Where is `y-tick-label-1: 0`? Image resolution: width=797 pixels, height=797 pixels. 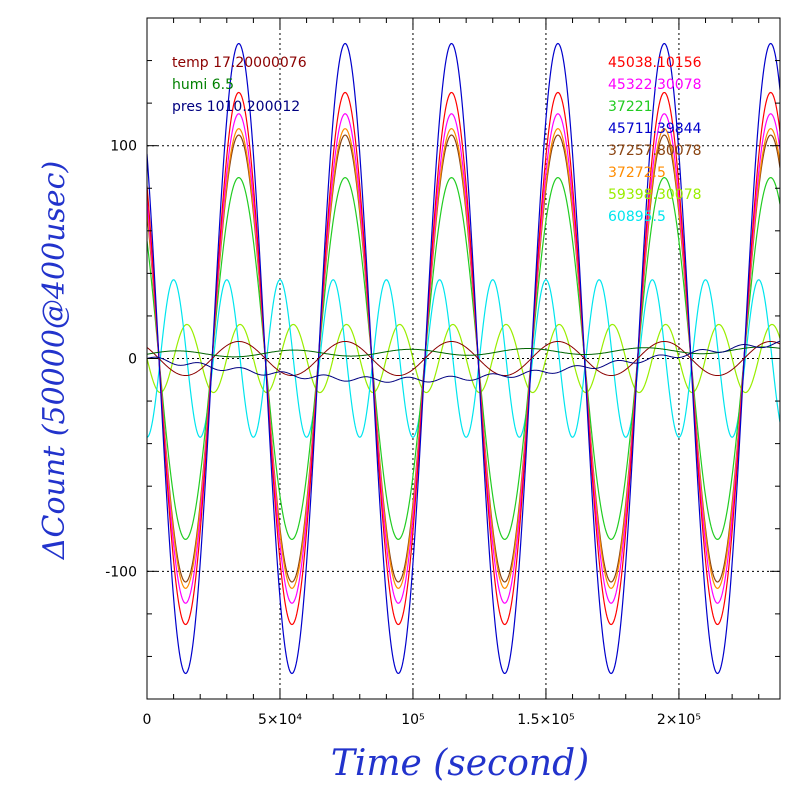
y-tick-label-1: 0 is located at coordinates (132, 360).